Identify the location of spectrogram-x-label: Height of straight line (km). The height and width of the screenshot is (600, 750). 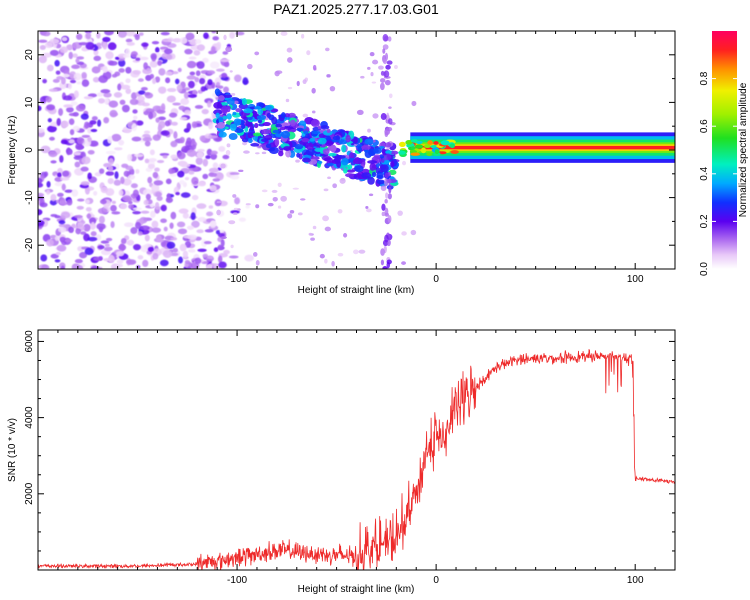
(356, 290).